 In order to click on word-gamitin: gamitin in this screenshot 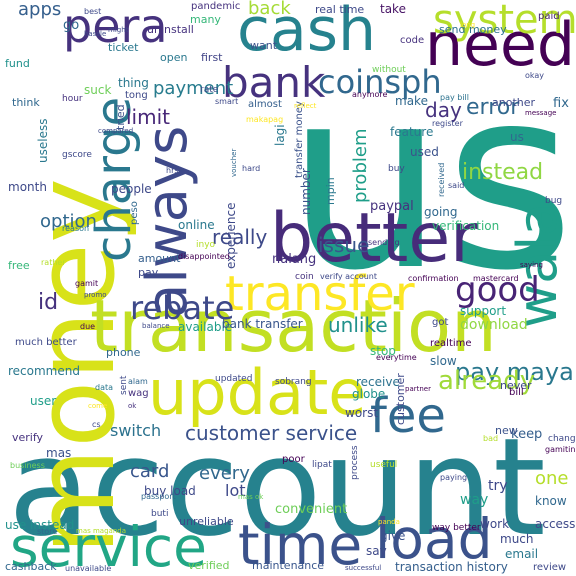, I will do `click(560, 449)`.